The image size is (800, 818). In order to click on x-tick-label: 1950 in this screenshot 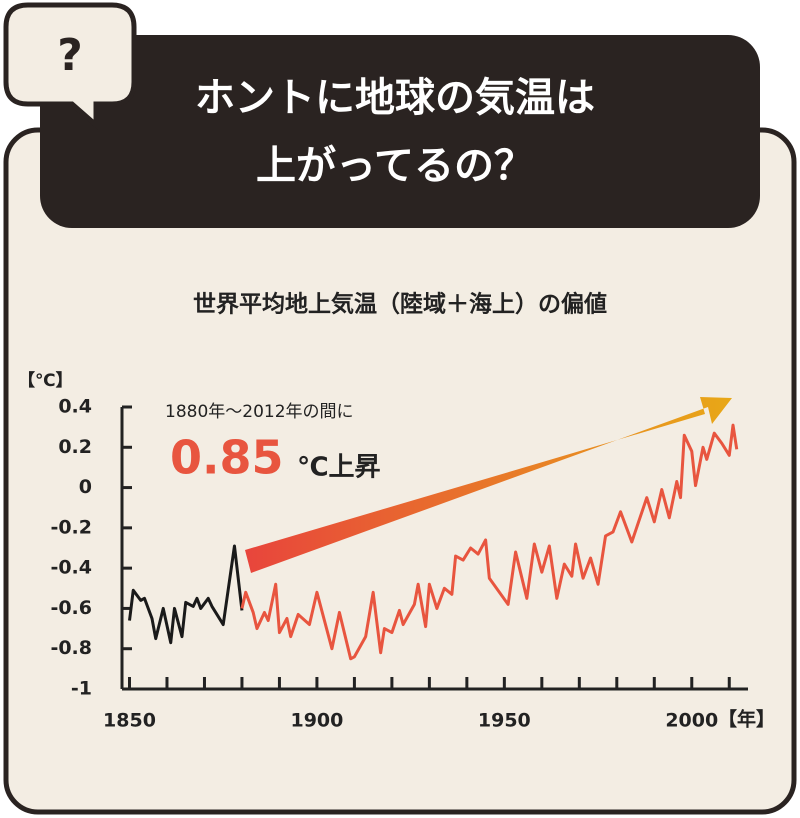, I will do `click(504, 721)`.